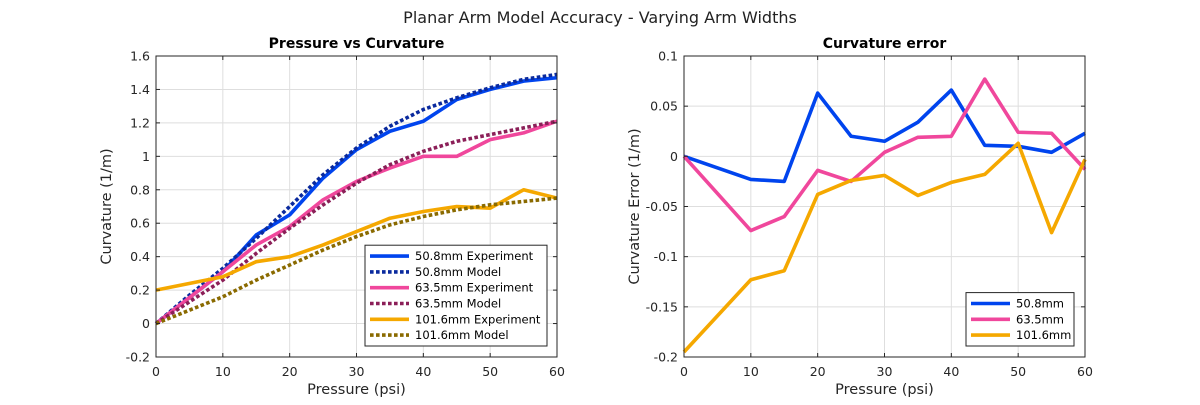 The width and height of the screenshot is (1200, 405). What do you see at coordinates (664, 106) in the screenshot?
I see `y-tick-label: 0.05` at bounding box center [664, 106].